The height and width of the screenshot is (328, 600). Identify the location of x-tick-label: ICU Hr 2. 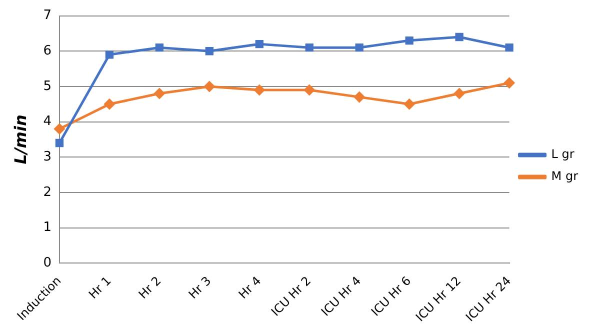
(291, 296).